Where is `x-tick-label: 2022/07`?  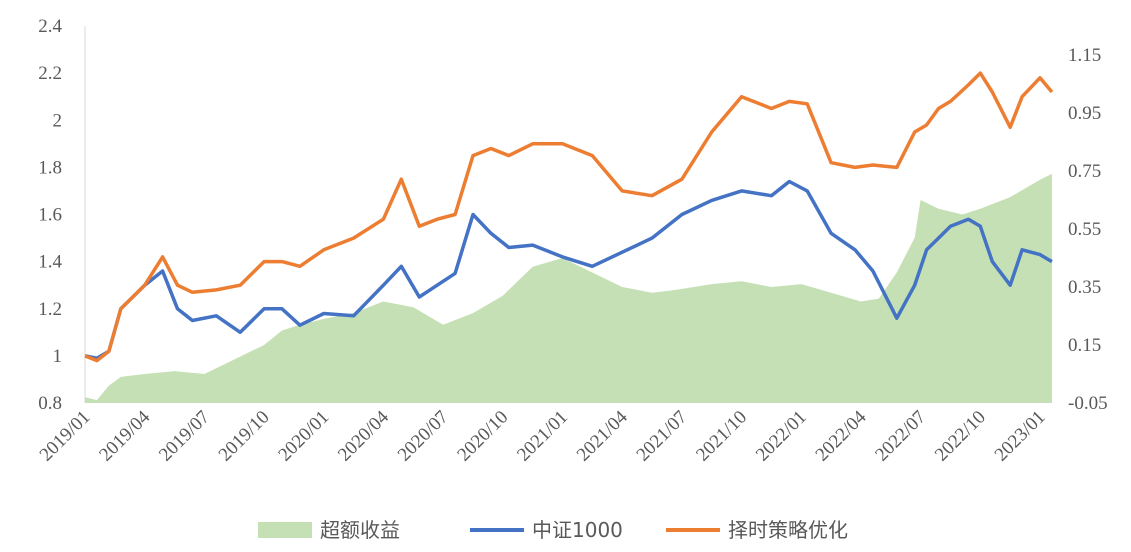 x-tick-label: 2022/07 is located at coordinates (900, 436).